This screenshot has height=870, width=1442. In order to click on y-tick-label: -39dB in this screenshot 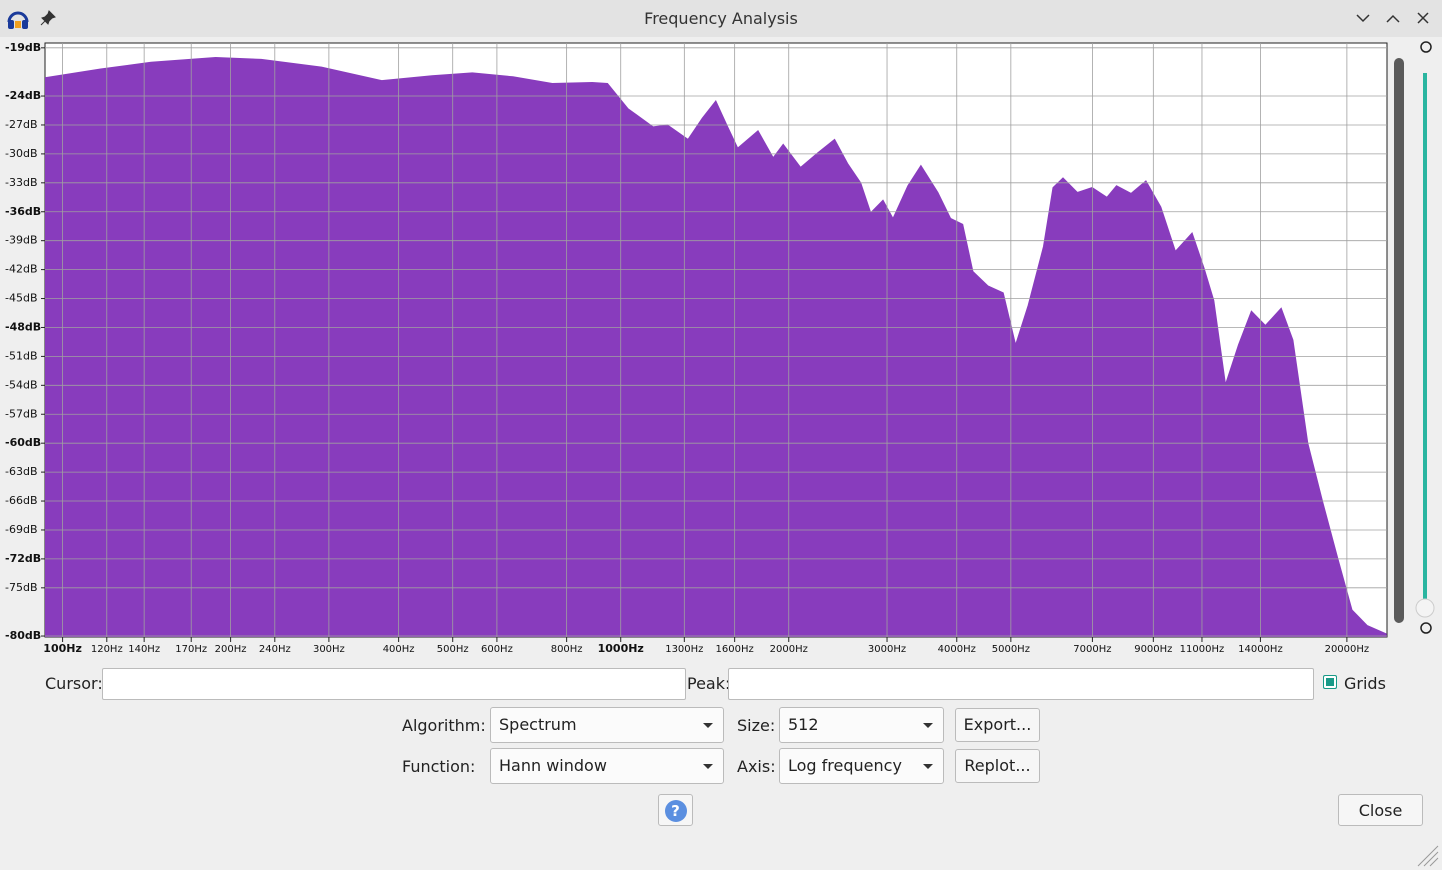, I will do `click(21, 240)`.